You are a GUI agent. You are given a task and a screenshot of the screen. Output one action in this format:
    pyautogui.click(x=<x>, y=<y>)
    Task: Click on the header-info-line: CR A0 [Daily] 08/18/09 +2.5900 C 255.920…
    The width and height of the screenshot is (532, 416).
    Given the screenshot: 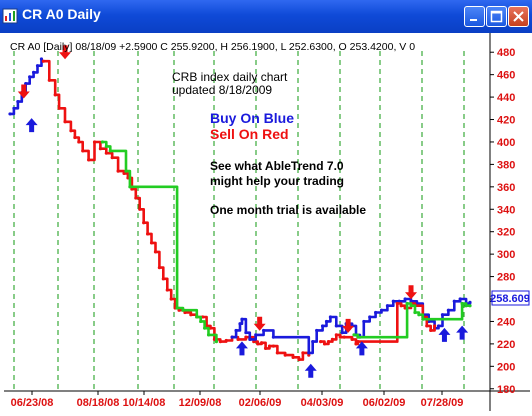 What is the action you would take?
    pyautogui.click(x=212, y=47)
    